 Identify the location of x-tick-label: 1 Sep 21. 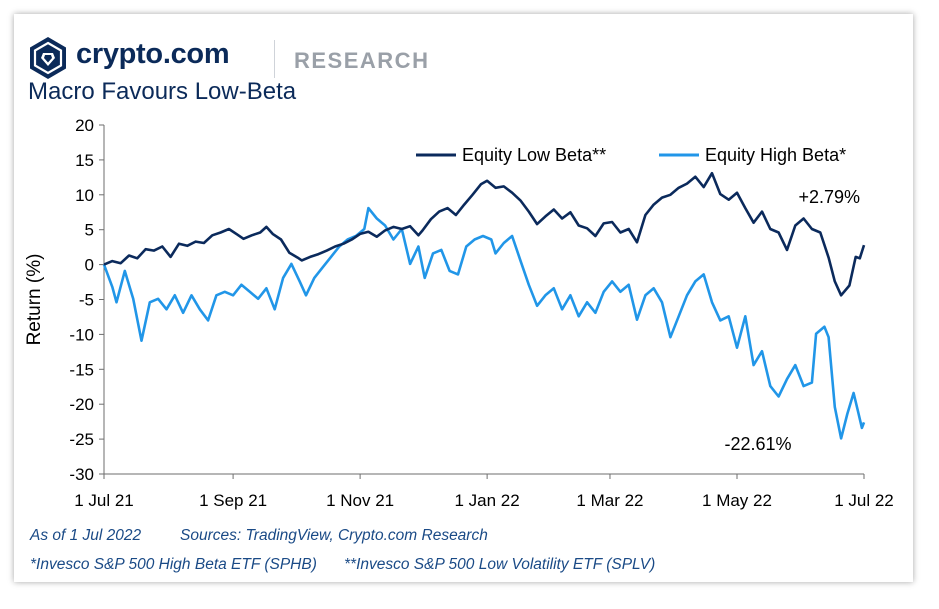
(233, 500).